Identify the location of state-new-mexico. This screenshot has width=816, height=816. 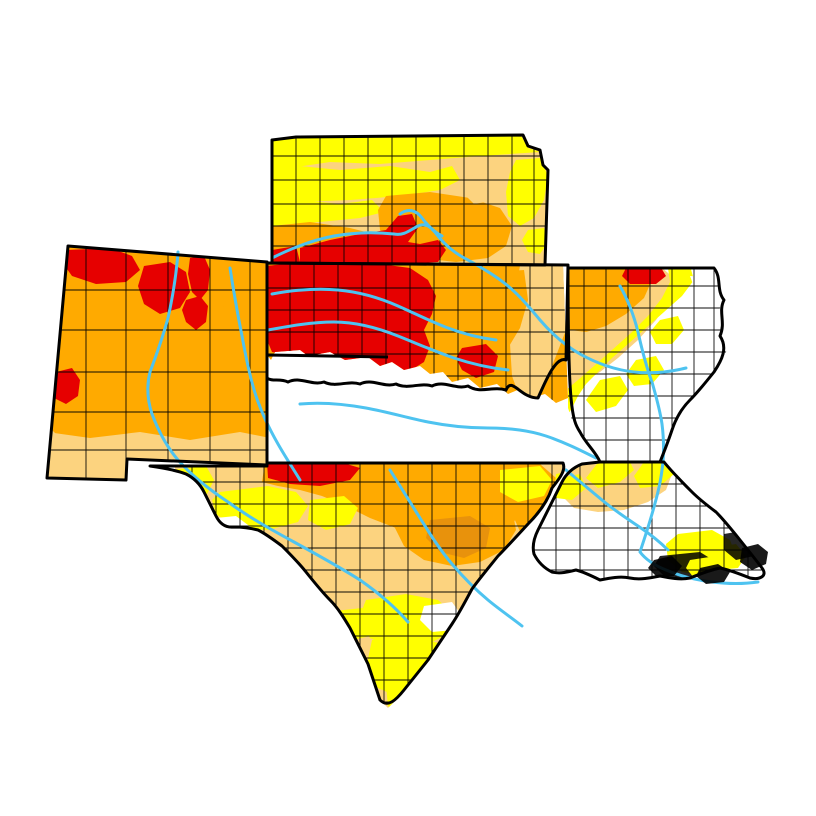
(160, 365).